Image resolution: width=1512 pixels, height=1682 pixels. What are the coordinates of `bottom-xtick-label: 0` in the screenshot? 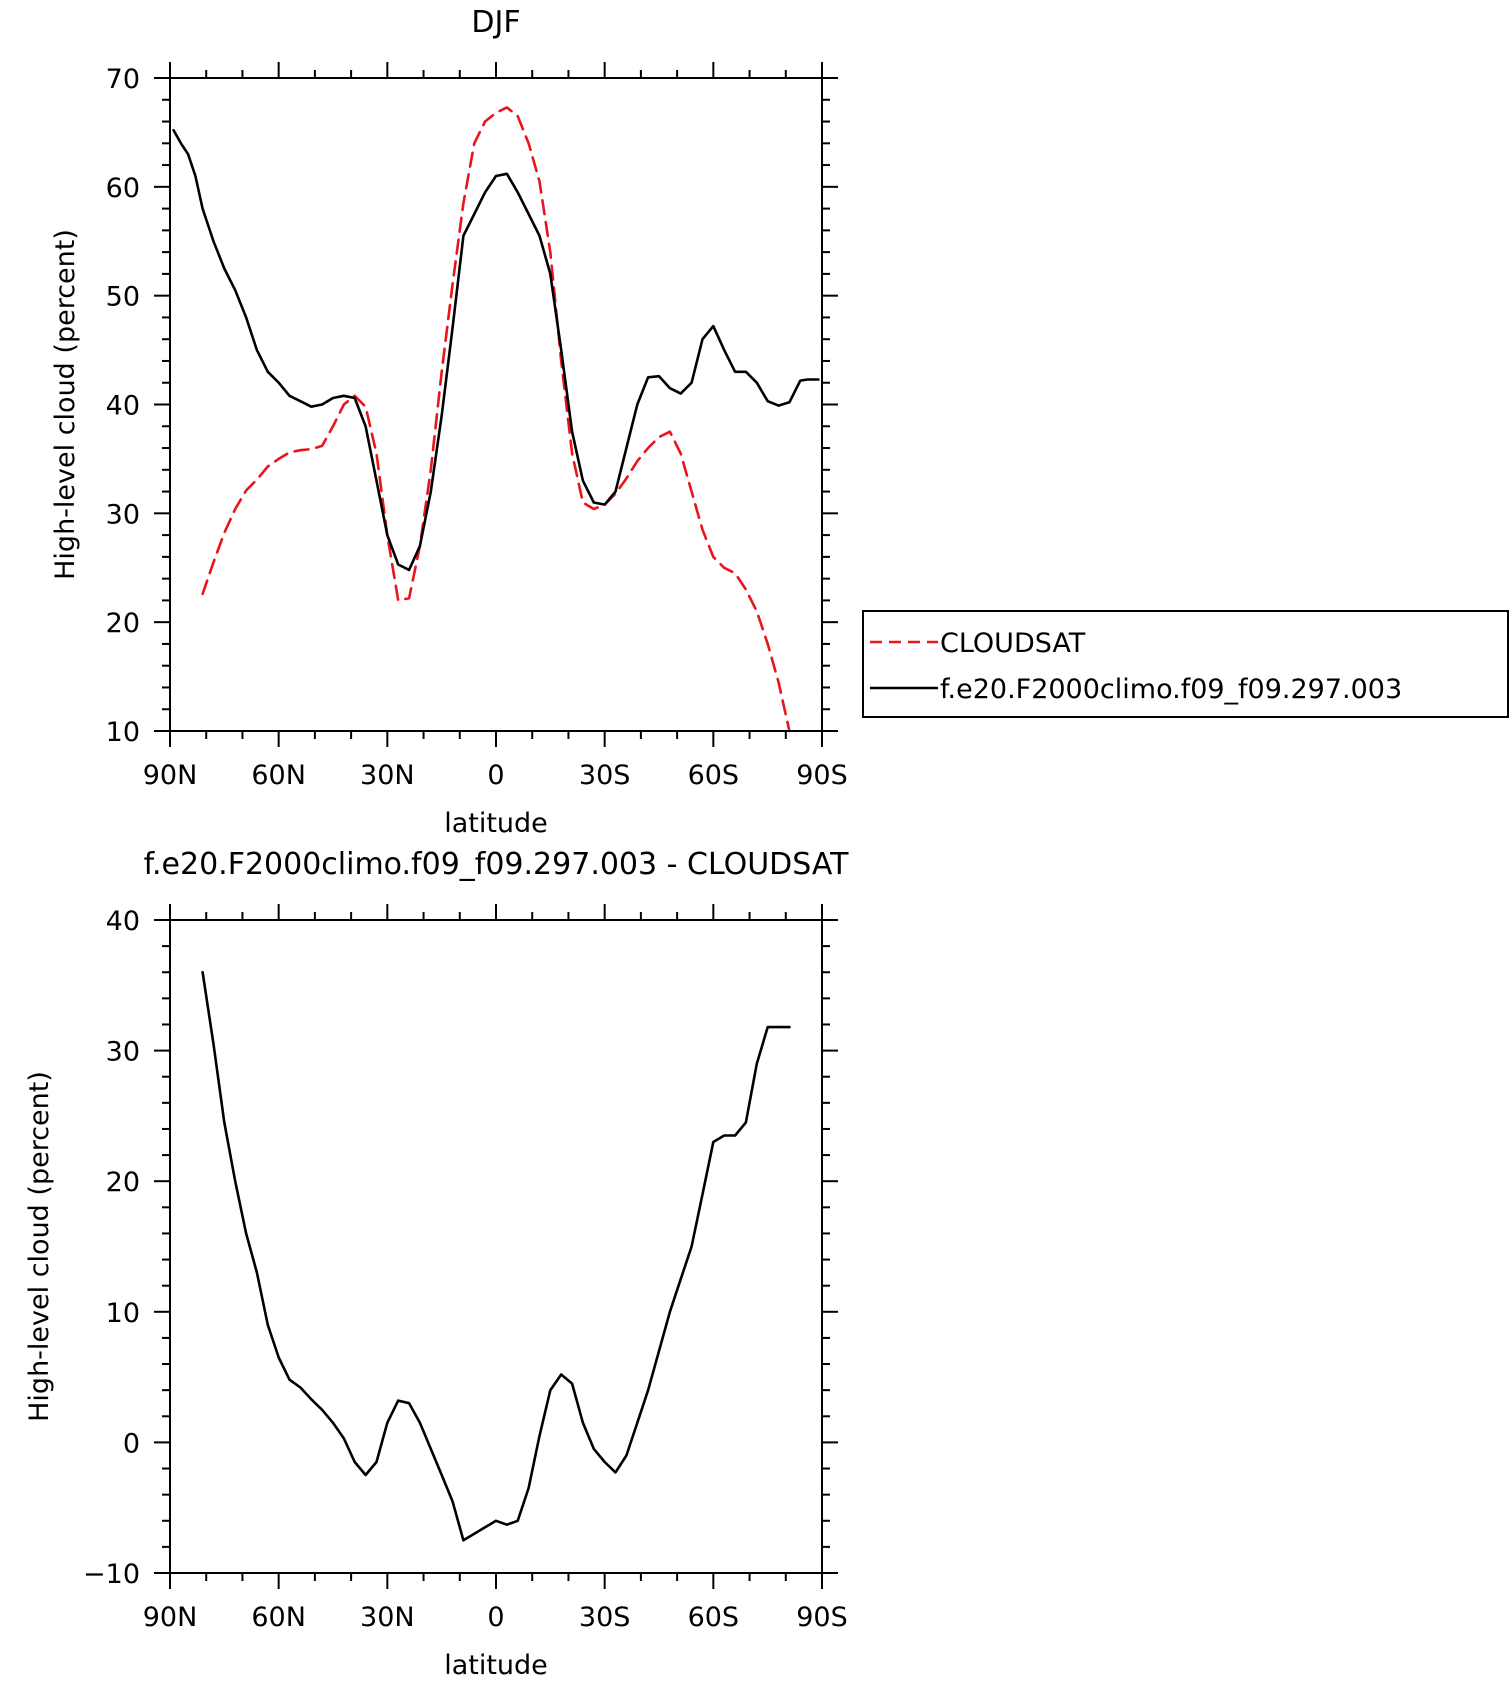 It's located at (495, 1617).